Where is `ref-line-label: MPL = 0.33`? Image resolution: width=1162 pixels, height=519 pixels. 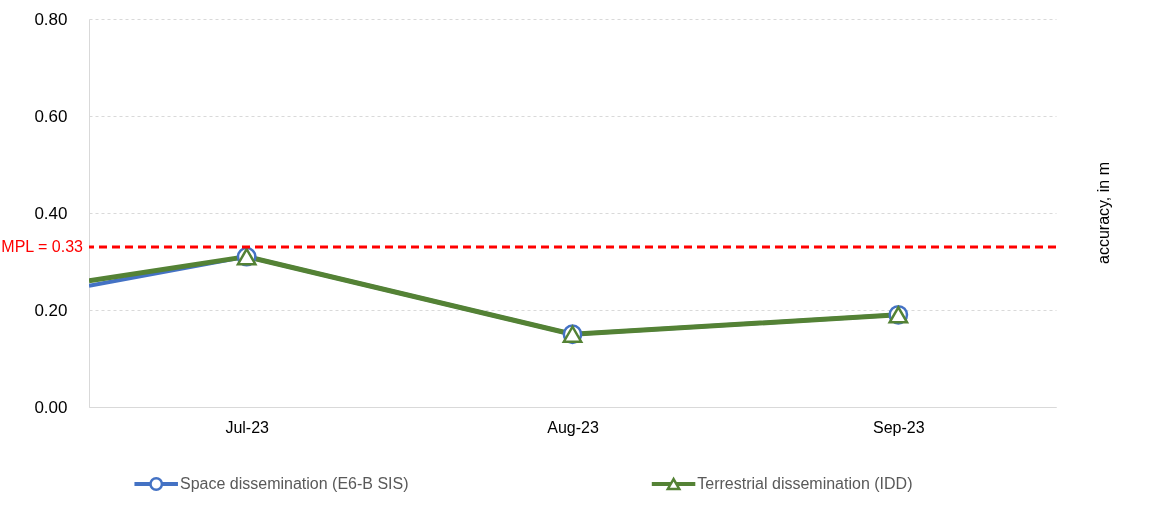 ref-line-label: MPL = 0.33 is located at coordinates (42, 246).